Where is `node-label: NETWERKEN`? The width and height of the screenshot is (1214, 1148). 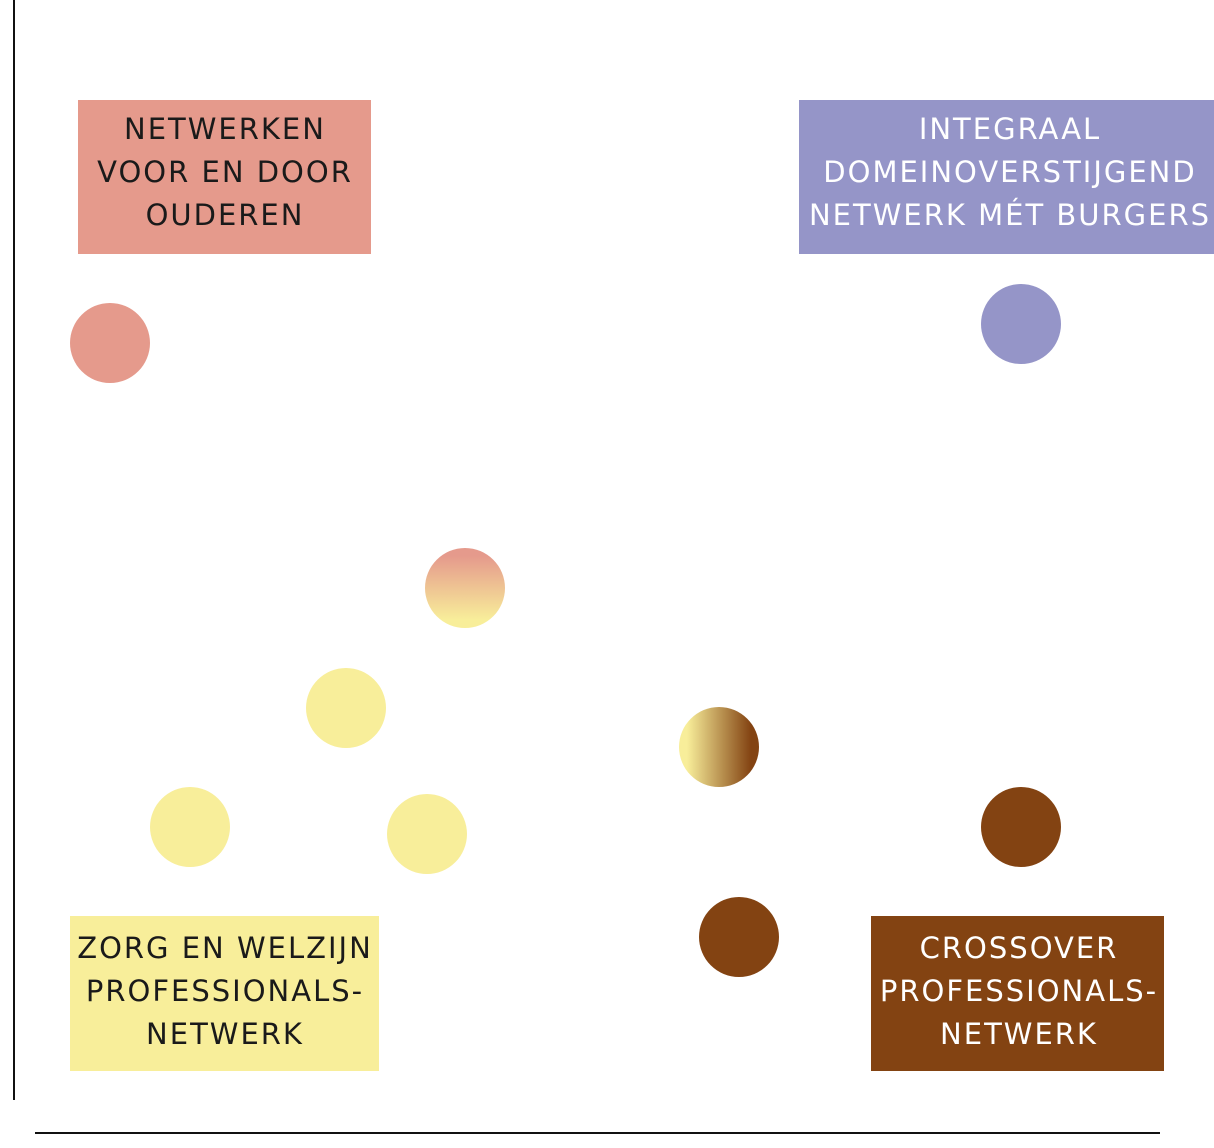 node-label: NETWERKEN is located at coordinates (225, 129).